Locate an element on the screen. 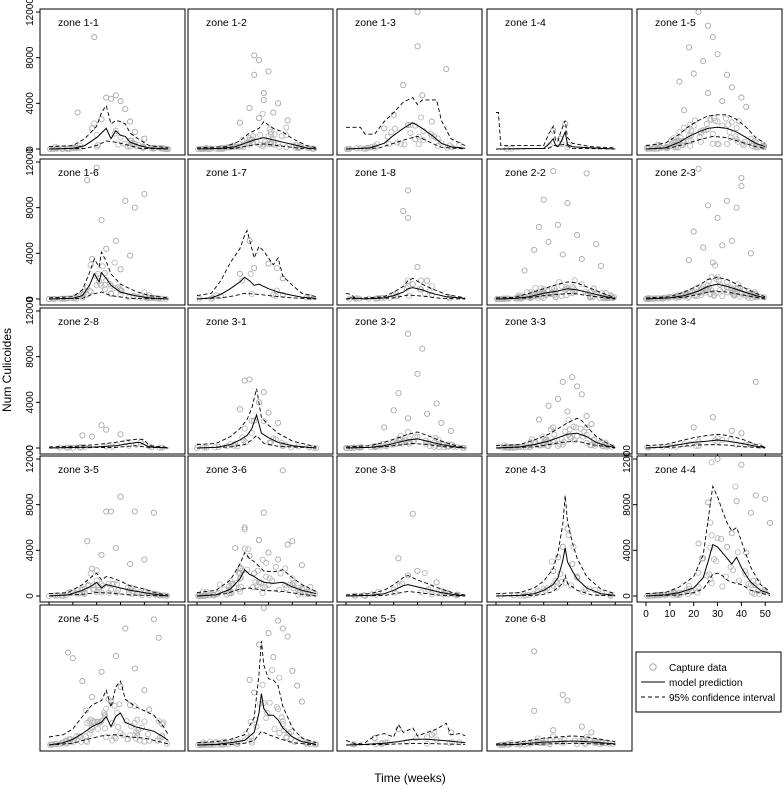 The height and width of the screenshot is (789, 784). panel-zone-6-8: zone 6-8 is located at coordinates (559, 678).